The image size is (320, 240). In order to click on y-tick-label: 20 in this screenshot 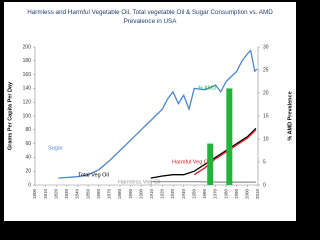, I will do `click(28, 172)`.